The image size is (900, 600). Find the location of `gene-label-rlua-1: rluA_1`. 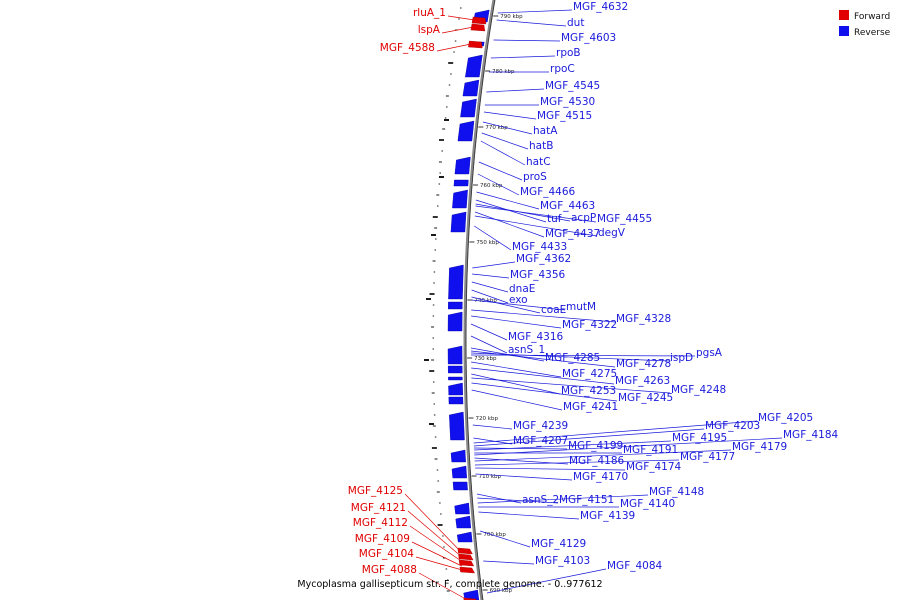

gene-label-rlua-1: rluA_1 is located at coordinates (429, 13).